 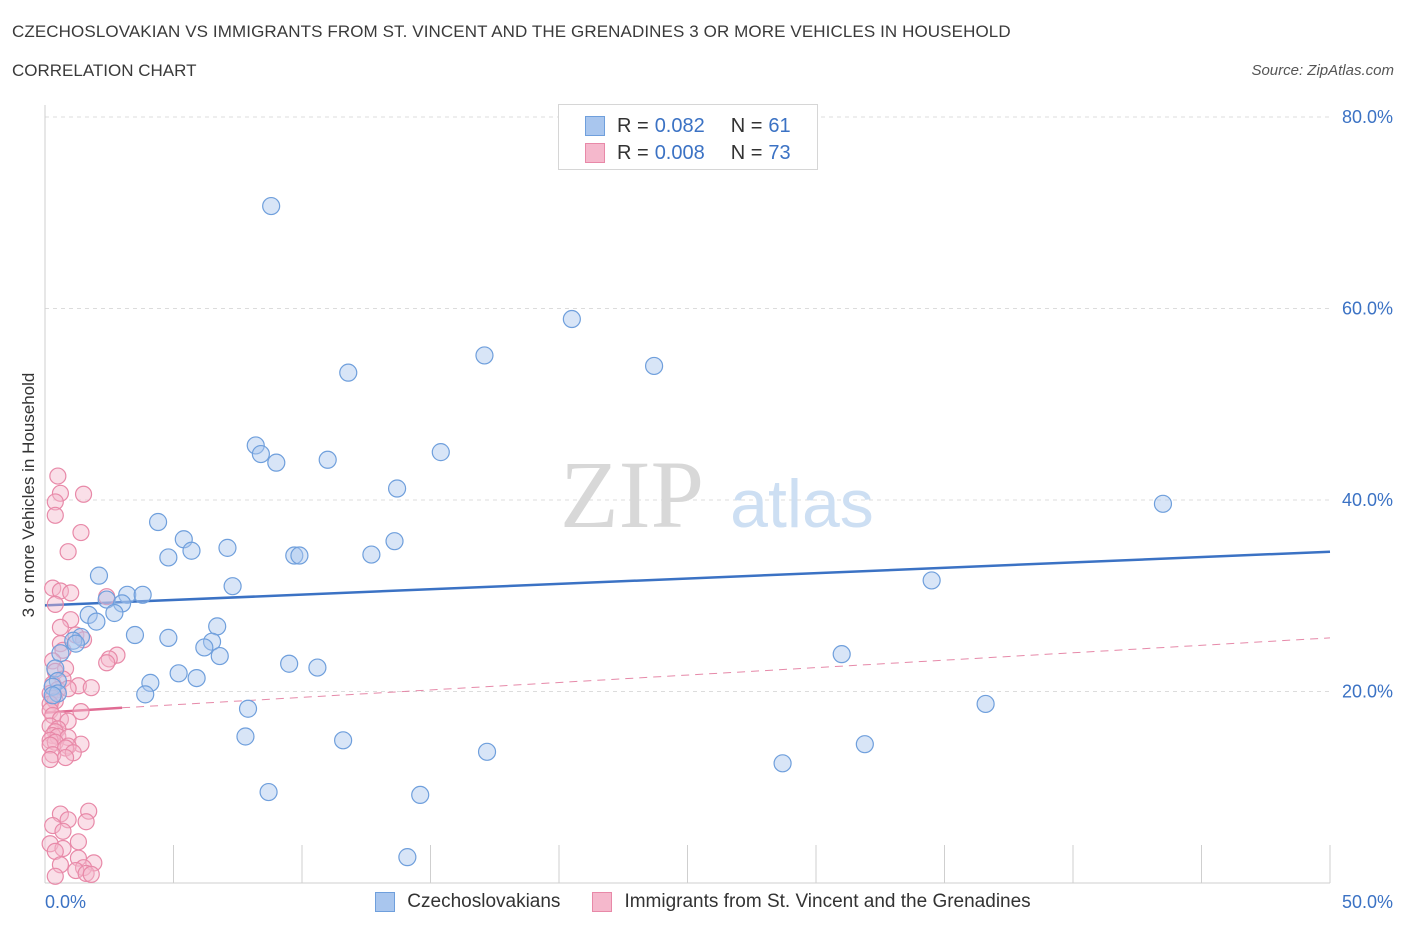 I want to click on n-value: 61, so click(x=779, y=125).